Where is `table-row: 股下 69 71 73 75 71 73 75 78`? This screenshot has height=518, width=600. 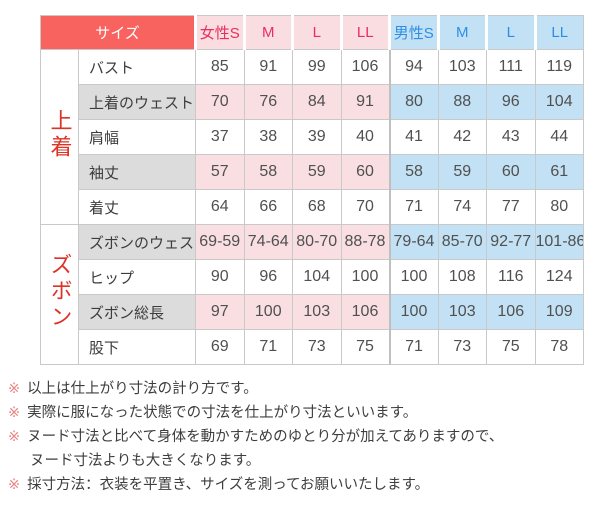 table-row: 股下 69 71 73 75 71 73 75 78 is located at coordinates (312, 347).